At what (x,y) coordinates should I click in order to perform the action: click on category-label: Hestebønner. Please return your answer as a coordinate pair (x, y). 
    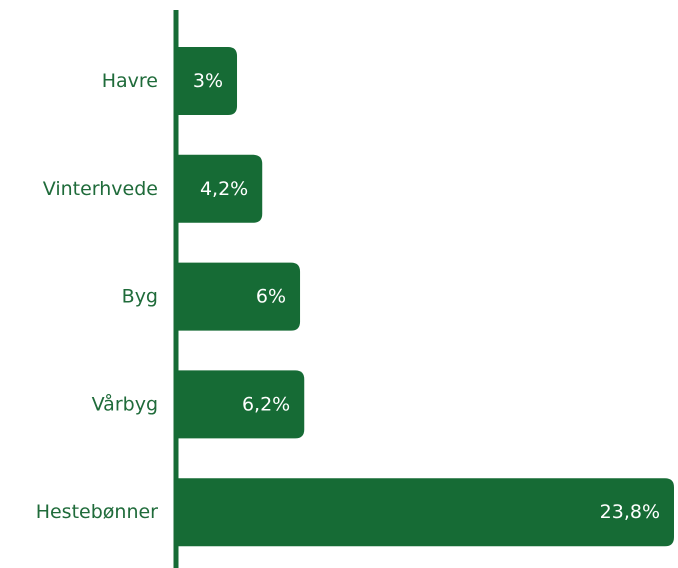
    Looking at the image, I should click on (97, 512).